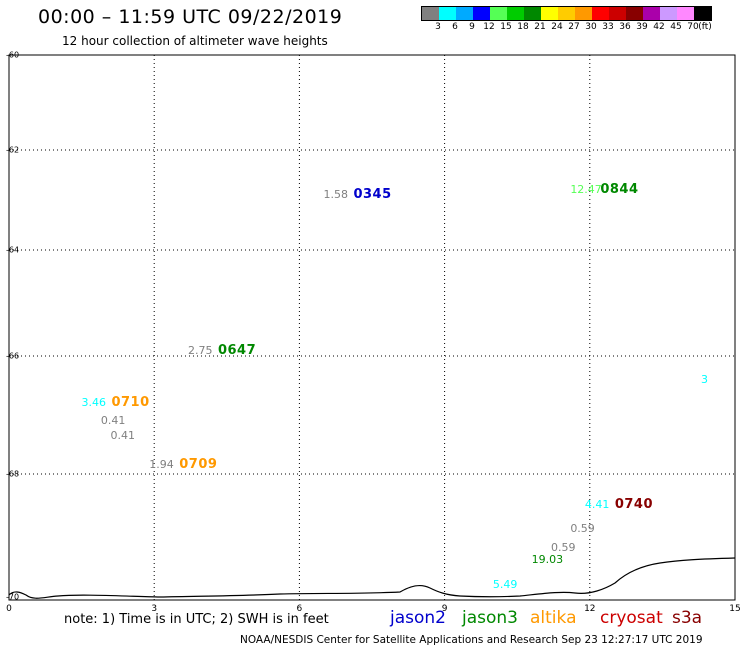 The width and height of the screenshot is (740, 650). What do you see at coordinates (13, 55) in the screenshot?
I see `latitude-tick-label: -60` at bounding box center [13, 55].